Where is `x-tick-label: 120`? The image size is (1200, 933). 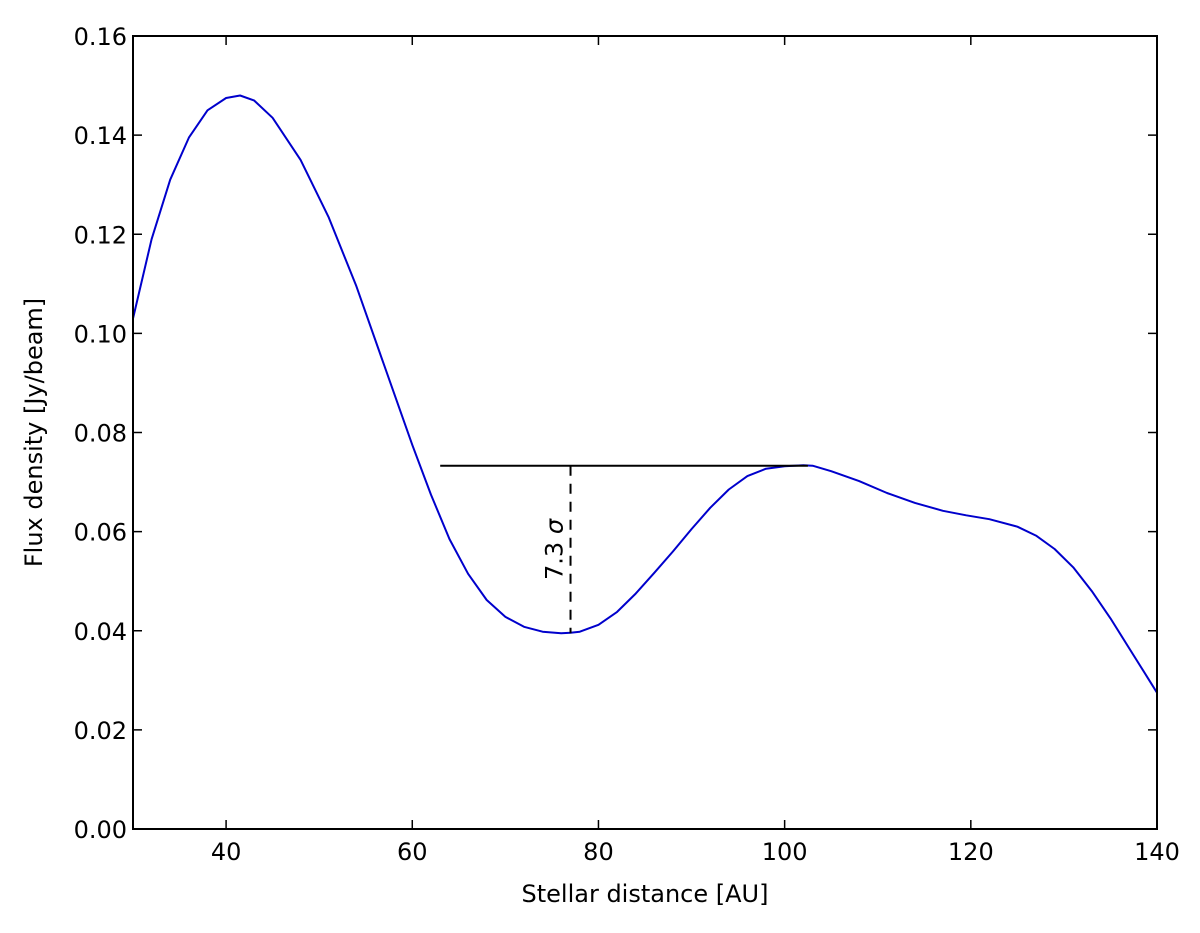
x-tick-label: 120 is located at coordinates (971, 852).